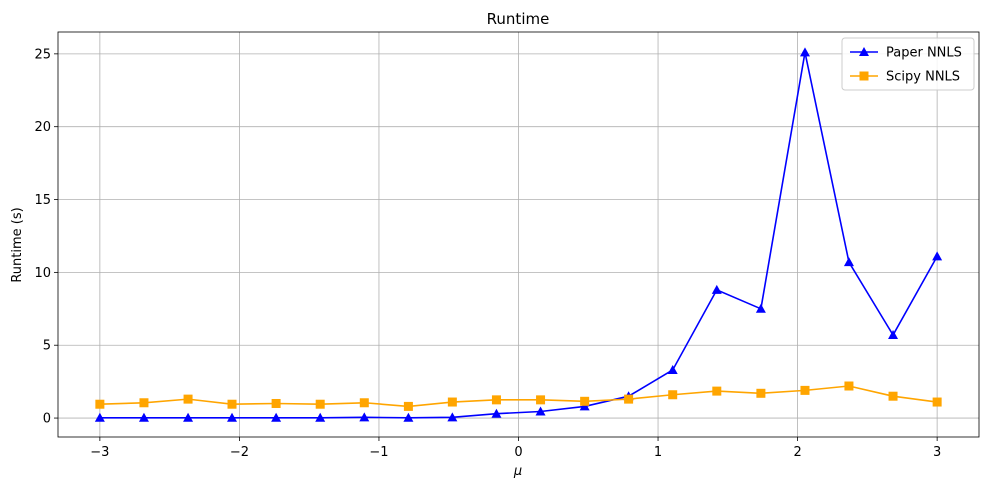 This screenshot has width=989, height=490. Describe the element at coordinates (658, 452) in the screenshot. I see `x-tick-label: 1` at that location.